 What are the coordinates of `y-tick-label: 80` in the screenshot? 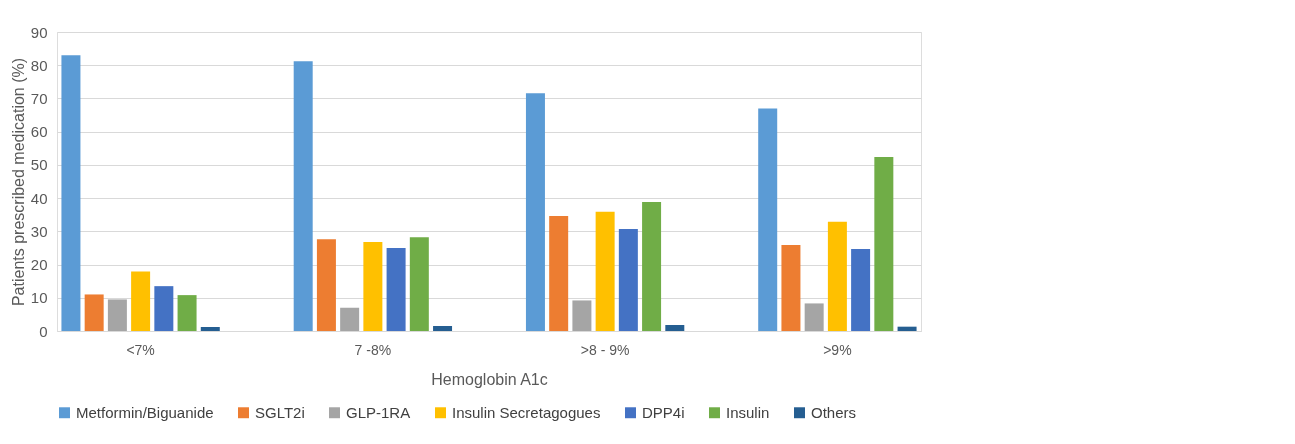 It's located at (39, 65).